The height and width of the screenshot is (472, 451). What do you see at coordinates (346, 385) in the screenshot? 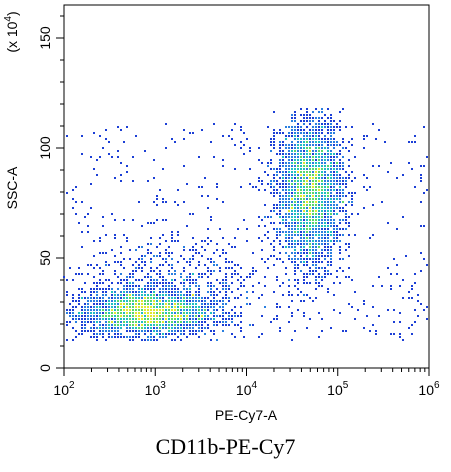
I see `x-tick-exponent: 5` at bounding box center [346, 385].